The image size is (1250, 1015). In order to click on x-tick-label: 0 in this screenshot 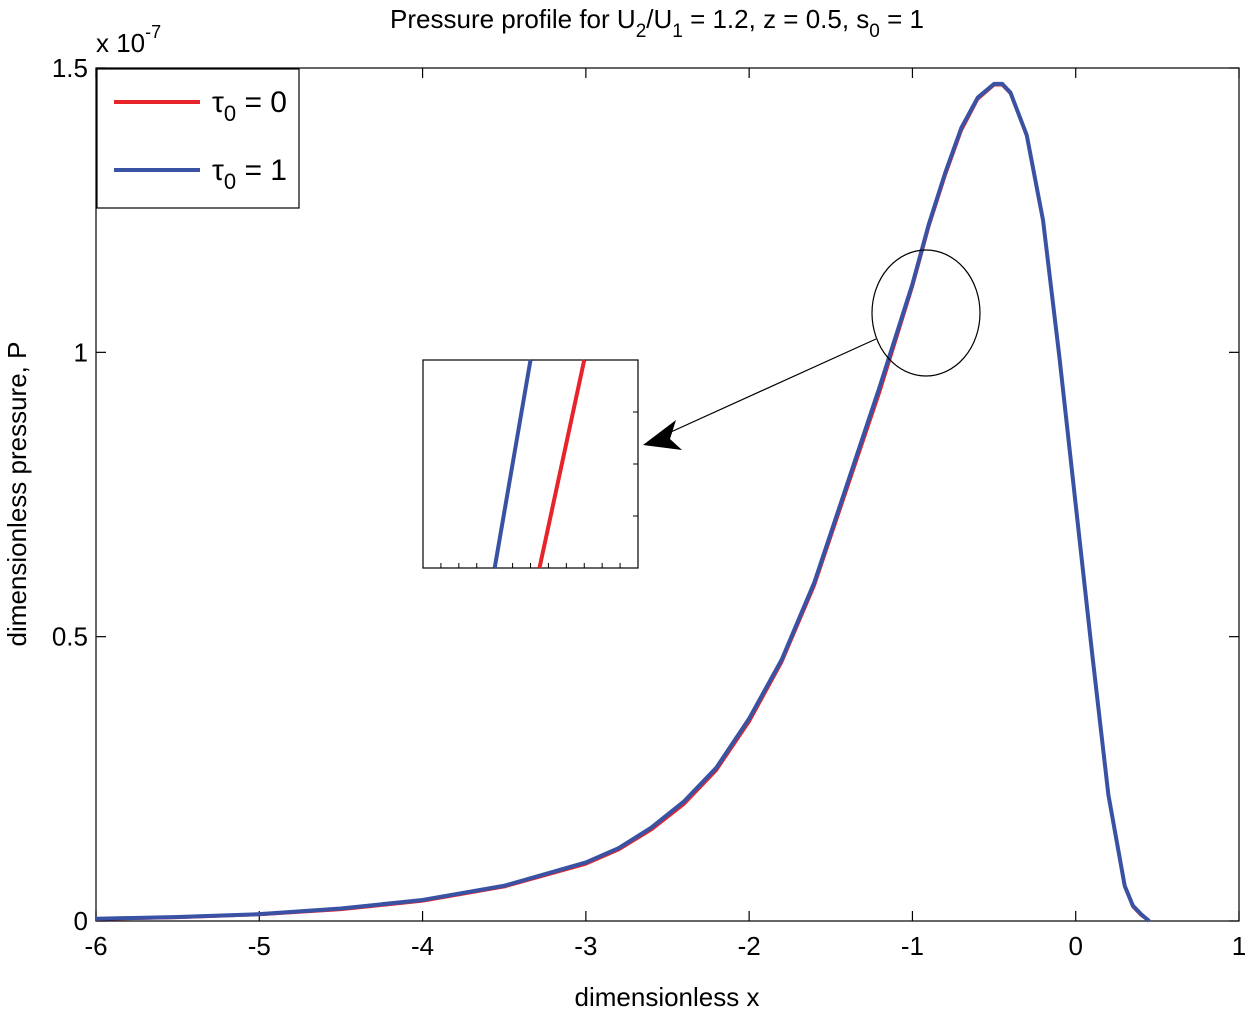, I will do `click(1075, 946)`.